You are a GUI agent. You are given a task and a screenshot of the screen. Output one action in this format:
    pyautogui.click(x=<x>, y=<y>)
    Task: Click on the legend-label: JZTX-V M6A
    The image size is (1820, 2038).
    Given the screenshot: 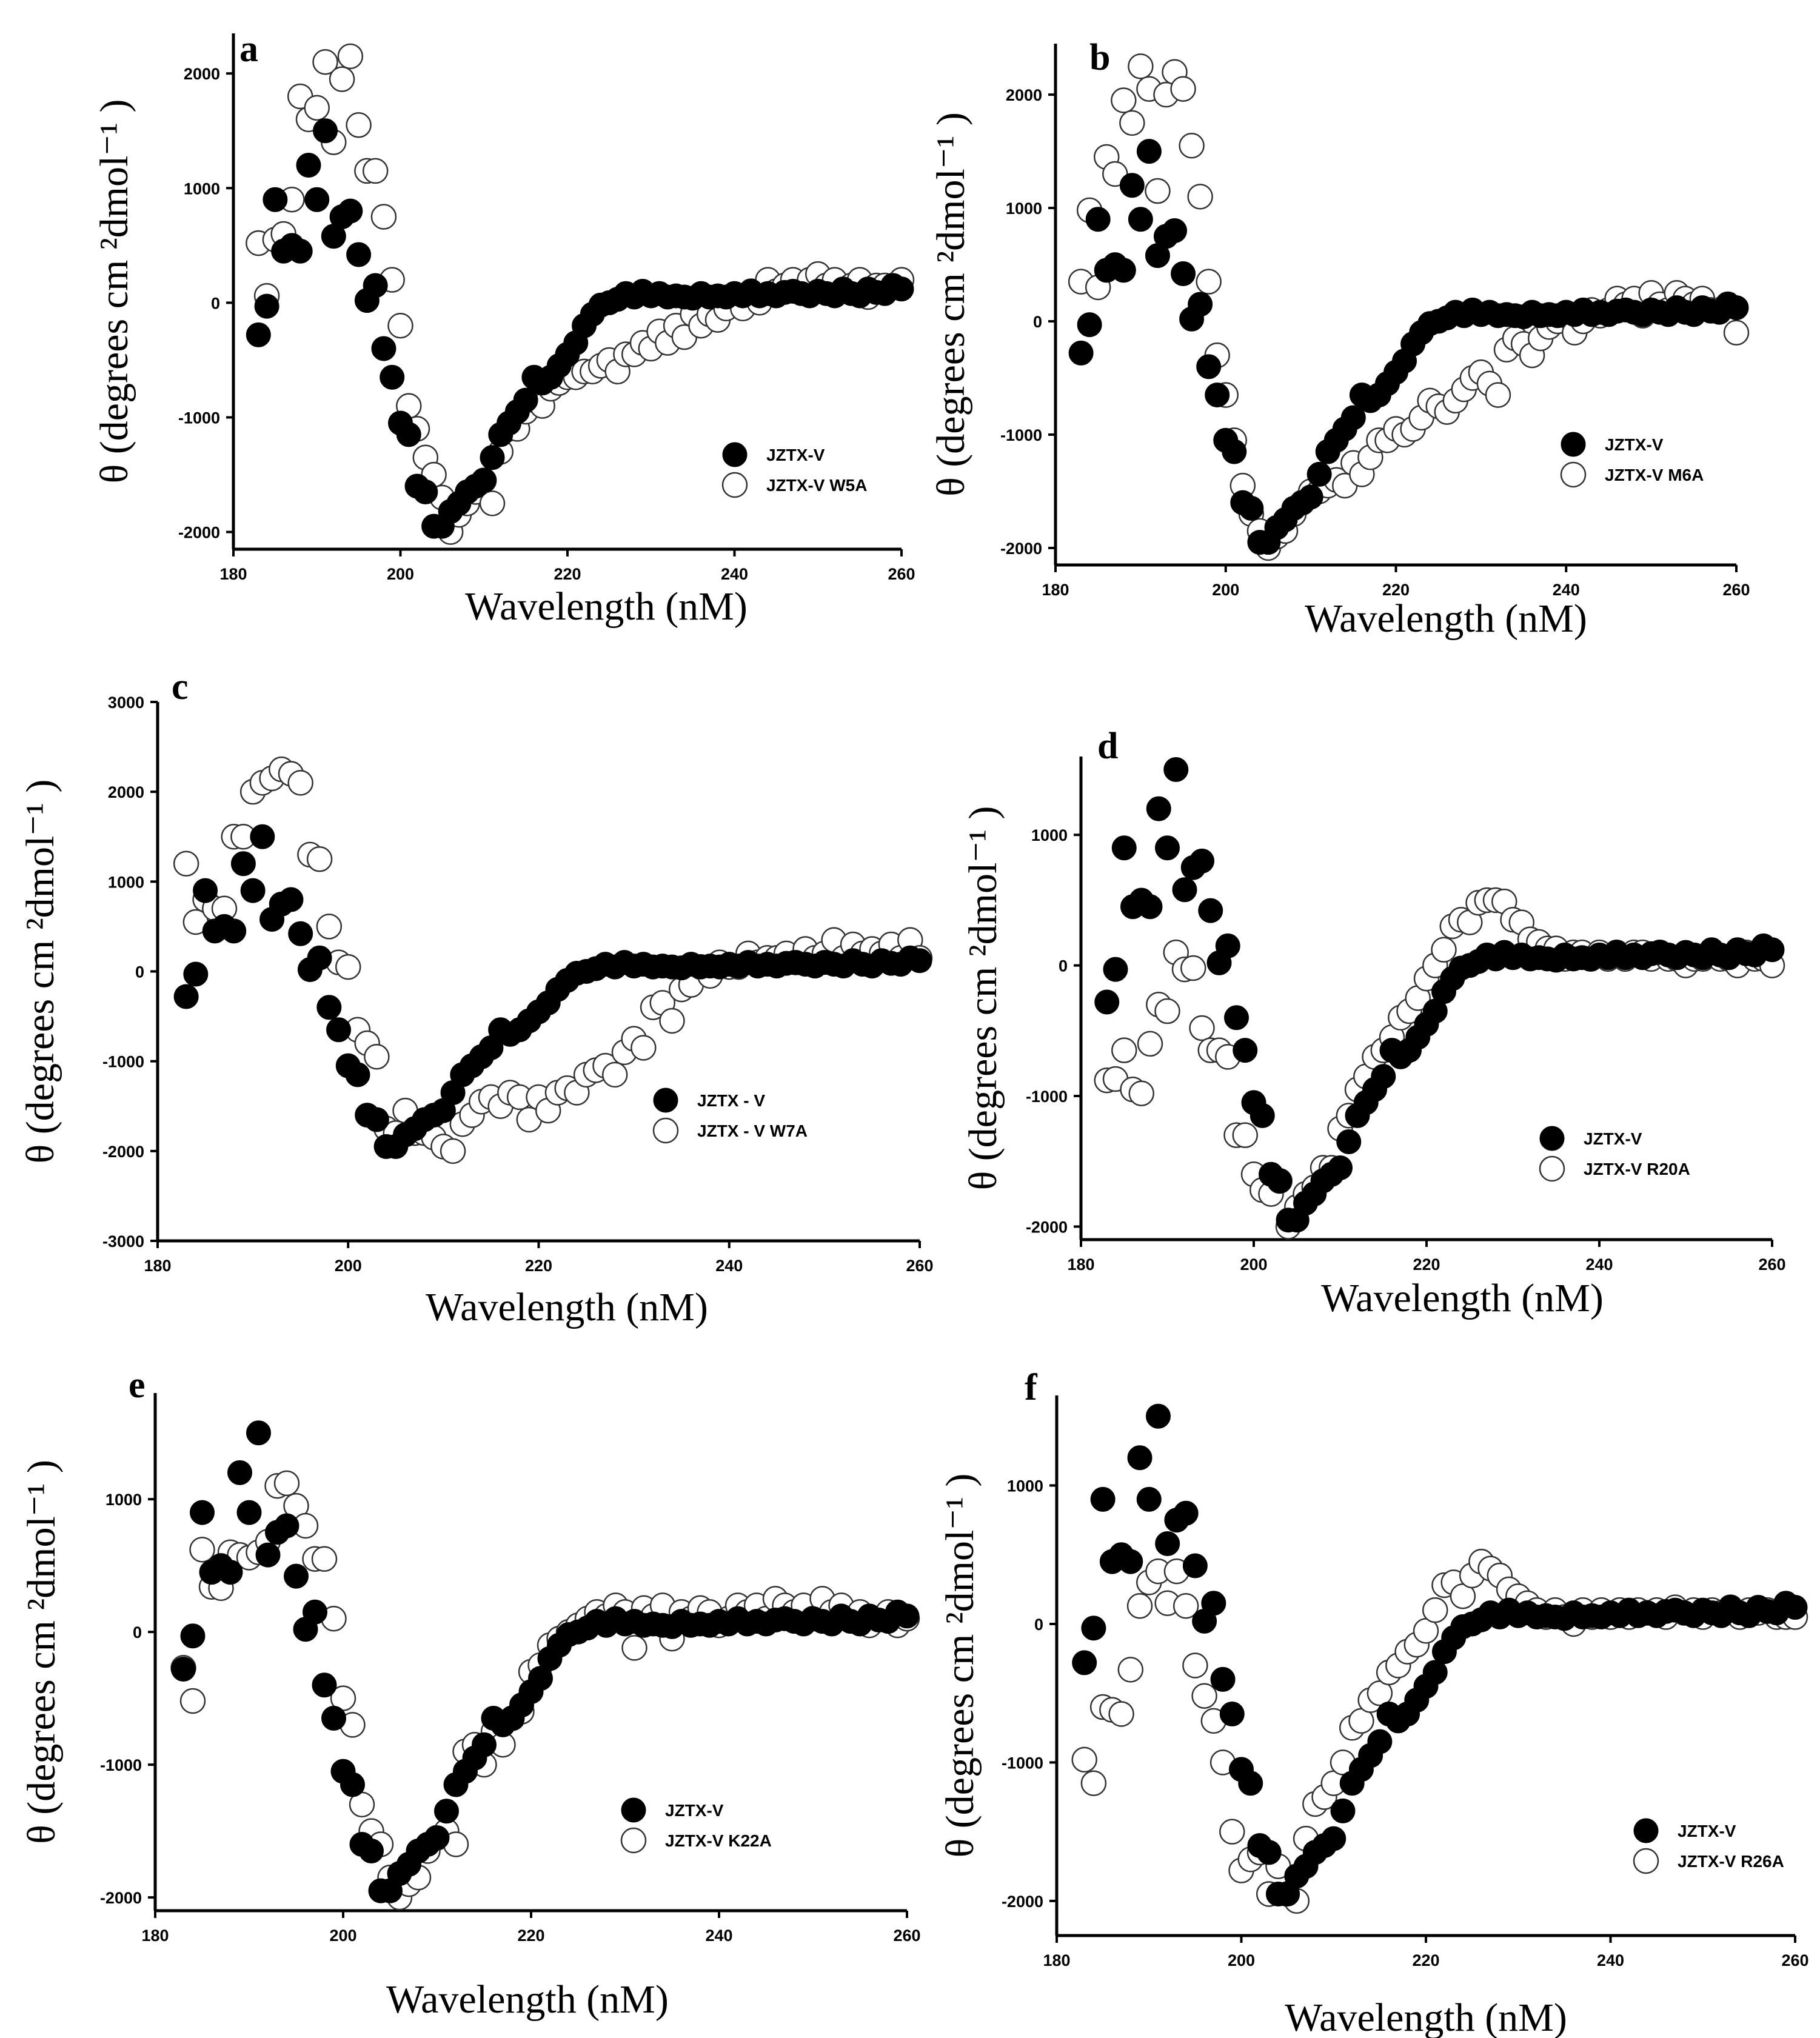 What is the action you would take?
    pyautogui.click(x=1654, y=475)
    